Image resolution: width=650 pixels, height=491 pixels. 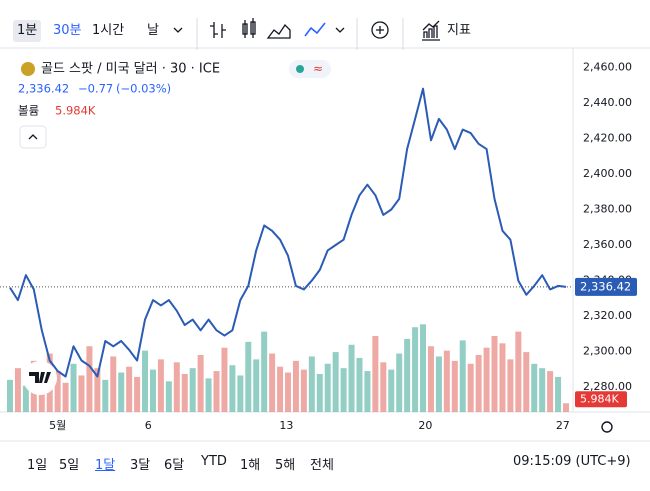 What do you see at coordinates (69, 465) in the screenshot?
I see `range-button: 5일` at bounding box center [69, 465].